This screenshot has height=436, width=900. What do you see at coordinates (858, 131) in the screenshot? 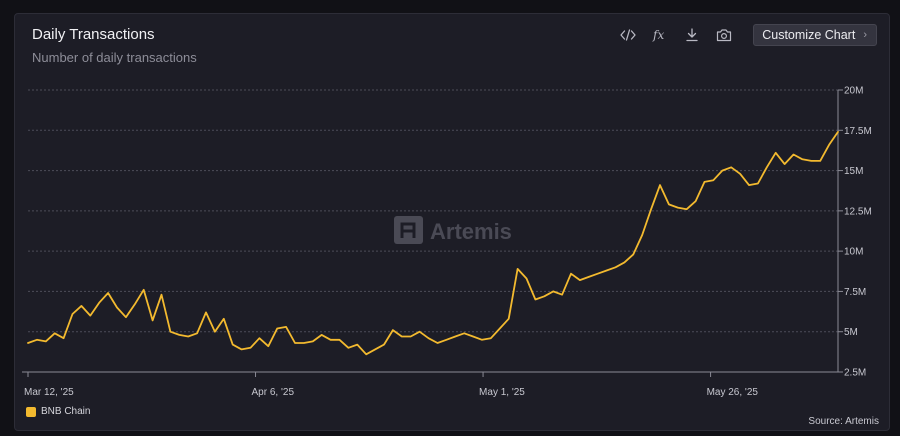
I see `y-tick-label: 17.5M` at bounding box center [858, 131].